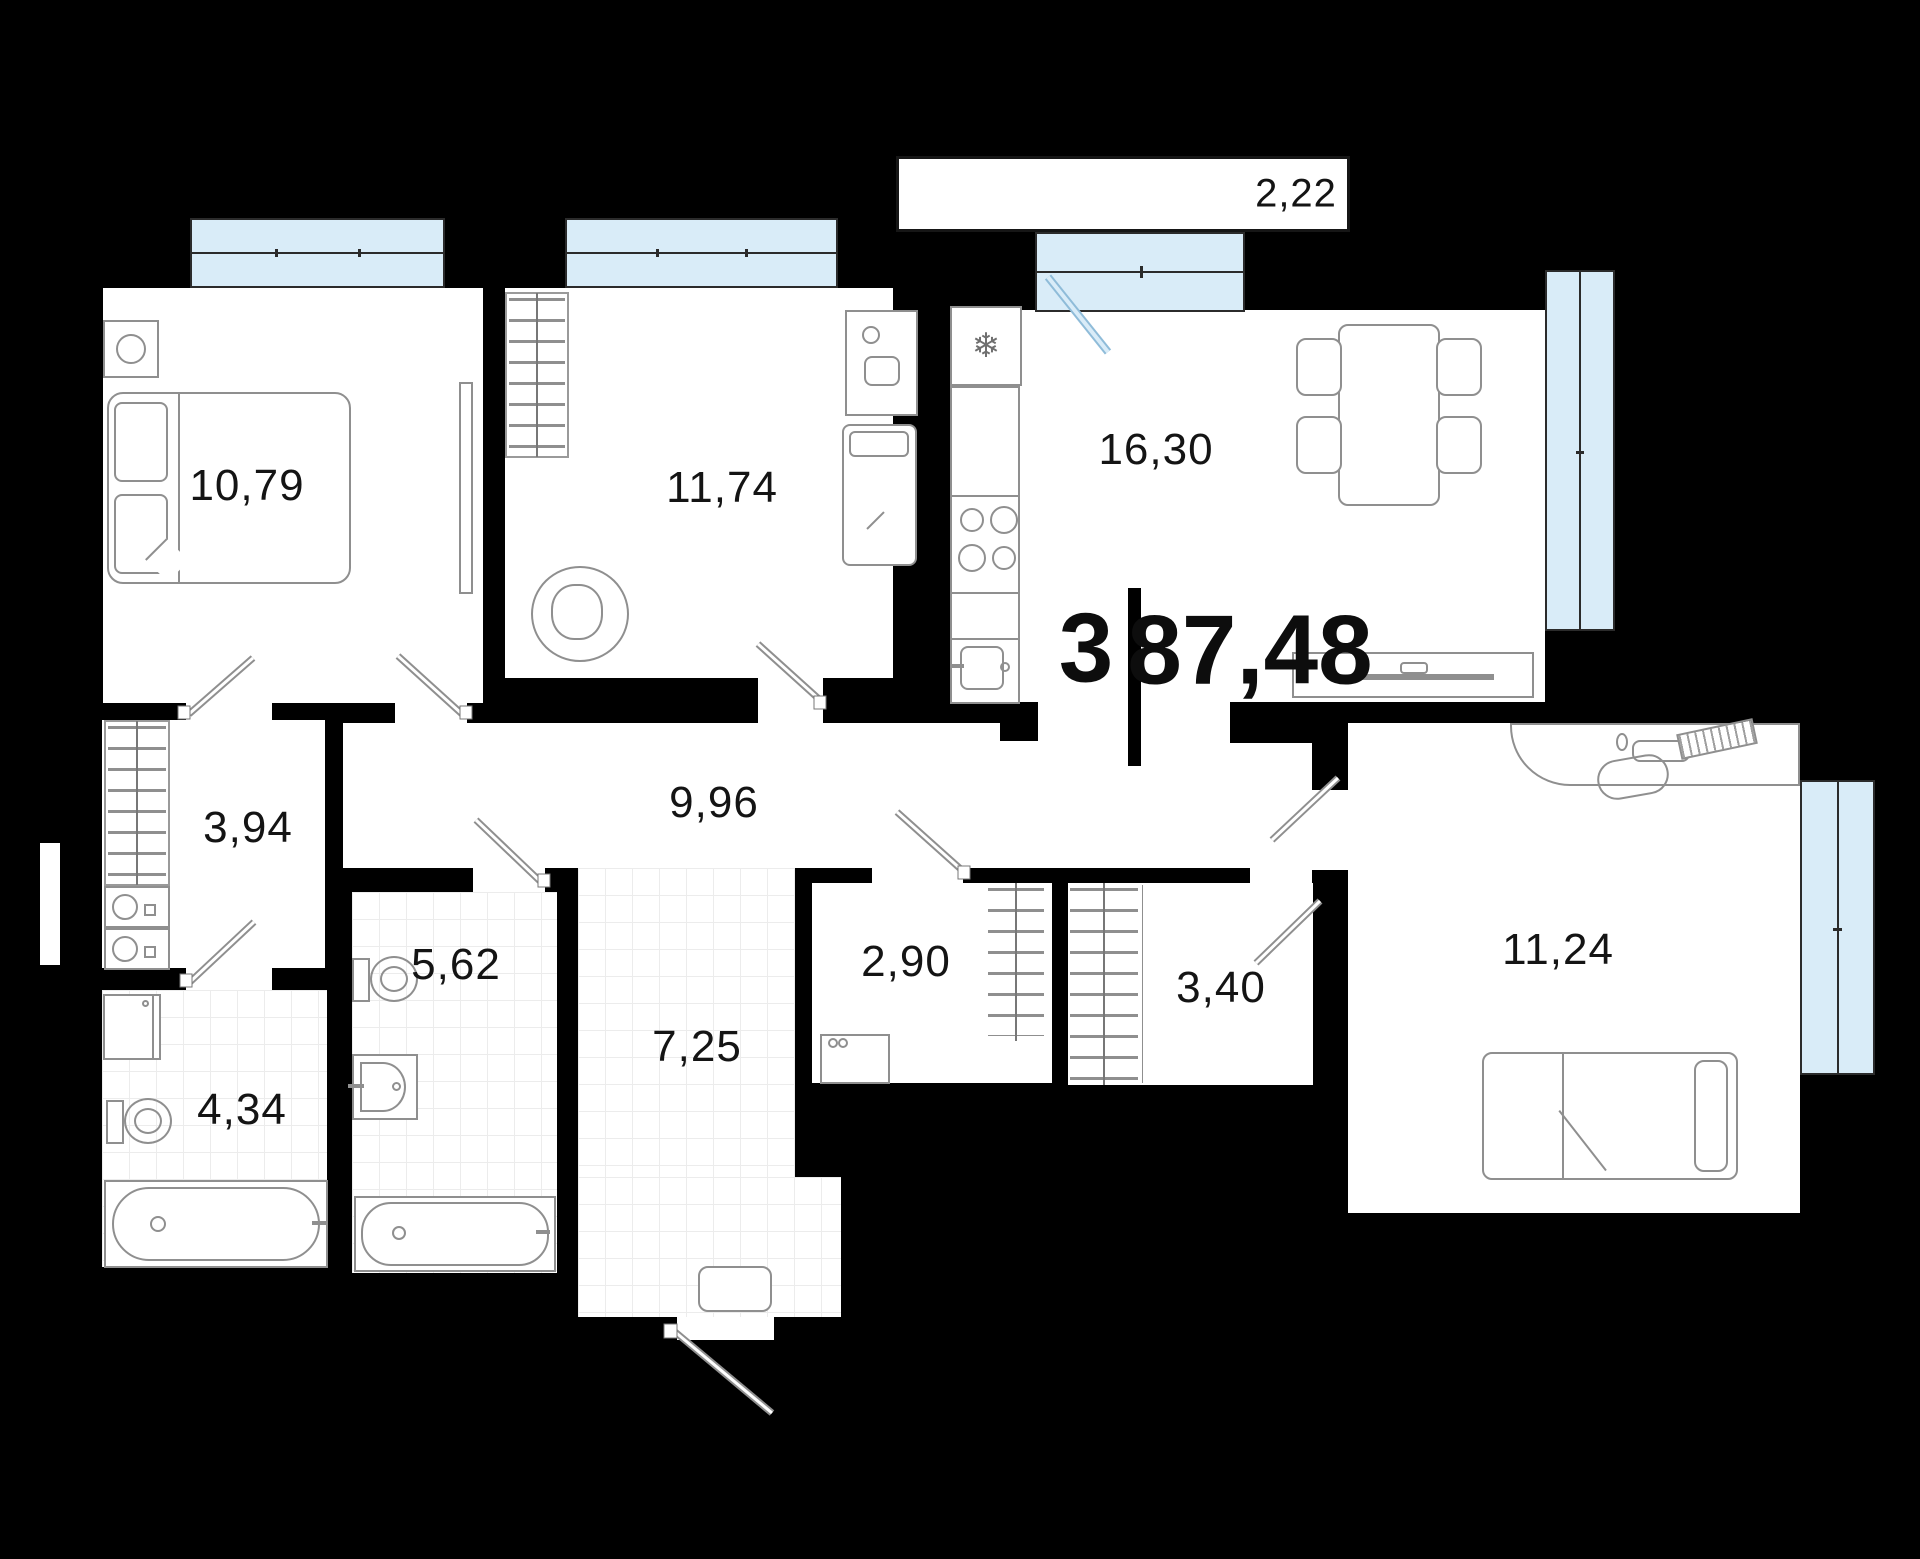 This screenshot has height=1559, width=1920. I want to click on lamp-icon, so click(131, 349).